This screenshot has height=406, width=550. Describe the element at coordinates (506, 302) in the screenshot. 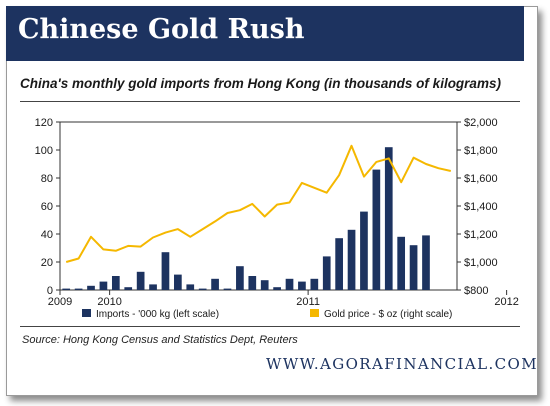

I see `x-axis-tick-label: 2012` at that location.